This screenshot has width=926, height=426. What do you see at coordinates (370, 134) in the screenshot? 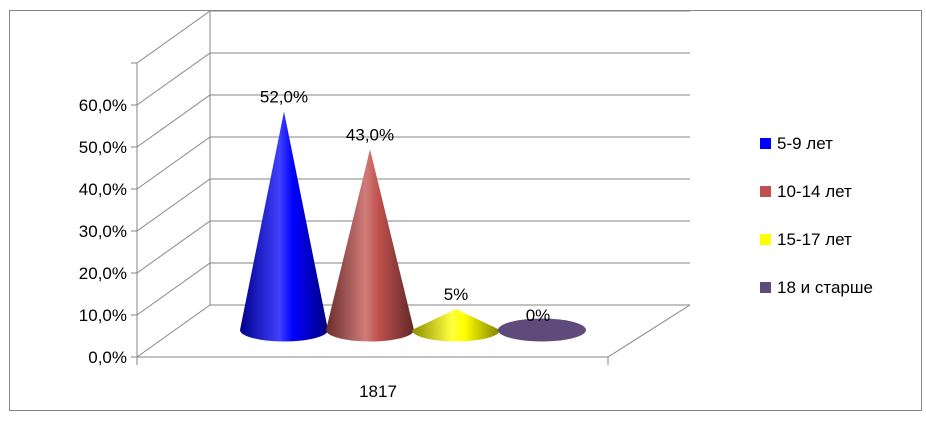
I see `data-label: 43,0%` at bounding box center [370, 134].